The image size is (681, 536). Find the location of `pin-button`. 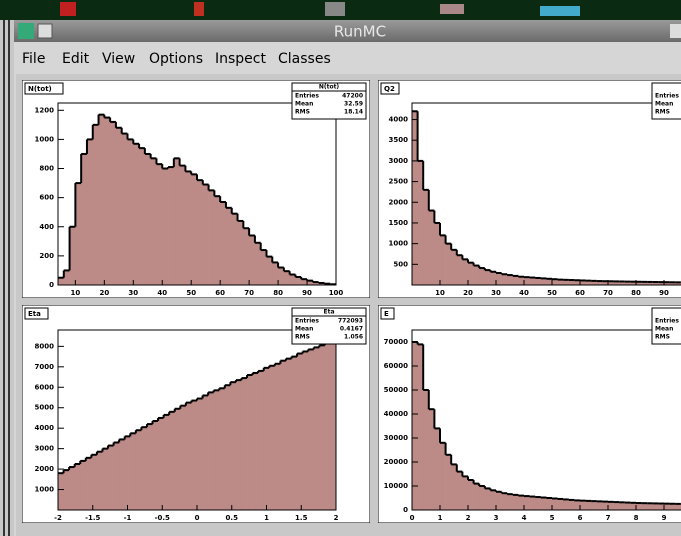

pin-button is located at coordinates (45, 31).